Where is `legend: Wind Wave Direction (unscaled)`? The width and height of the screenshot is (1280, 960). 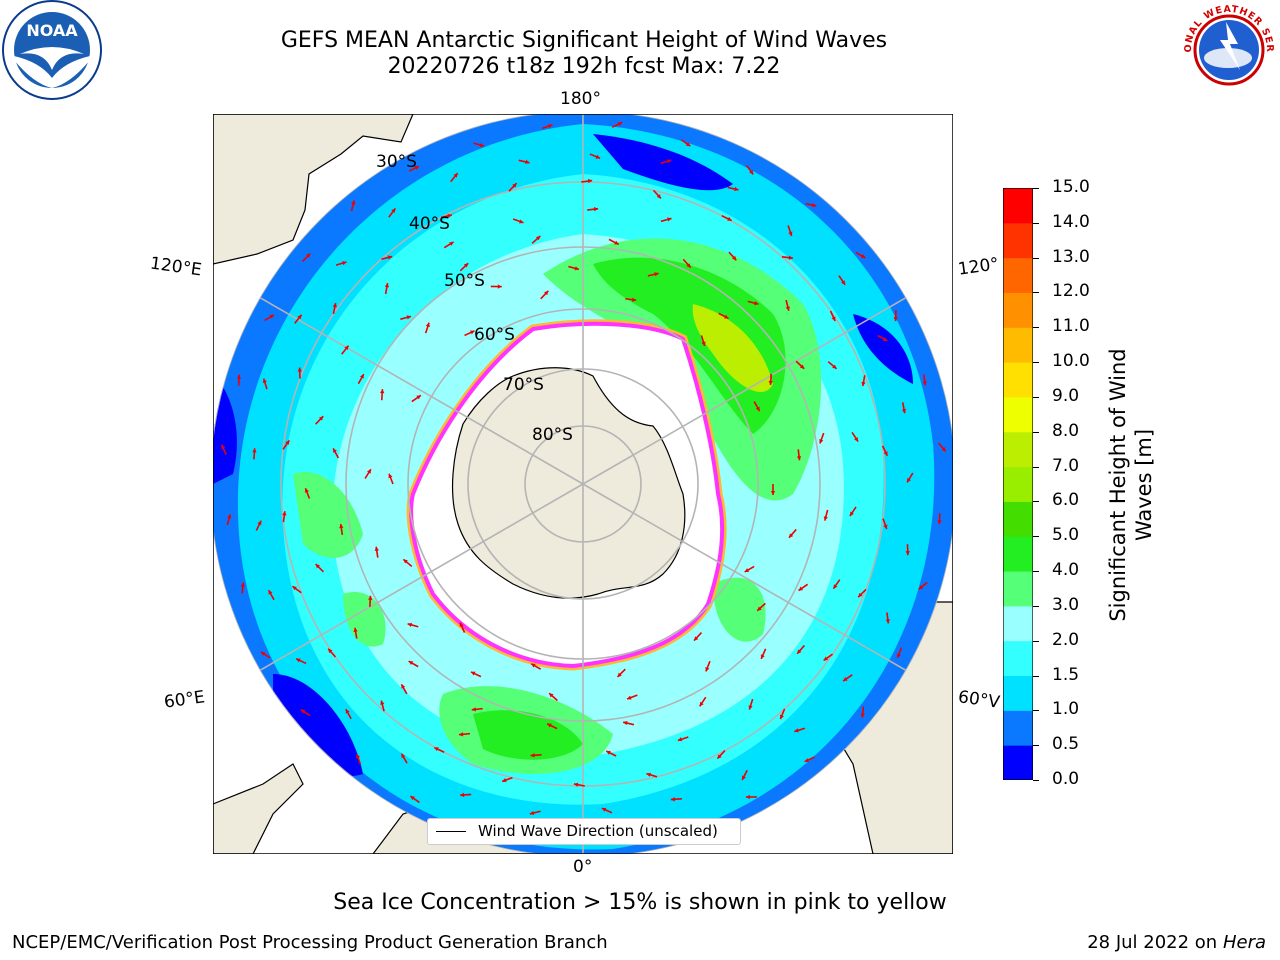 legend: Wind Wave Direction (unscaled) is located at coordinates (584, 831).